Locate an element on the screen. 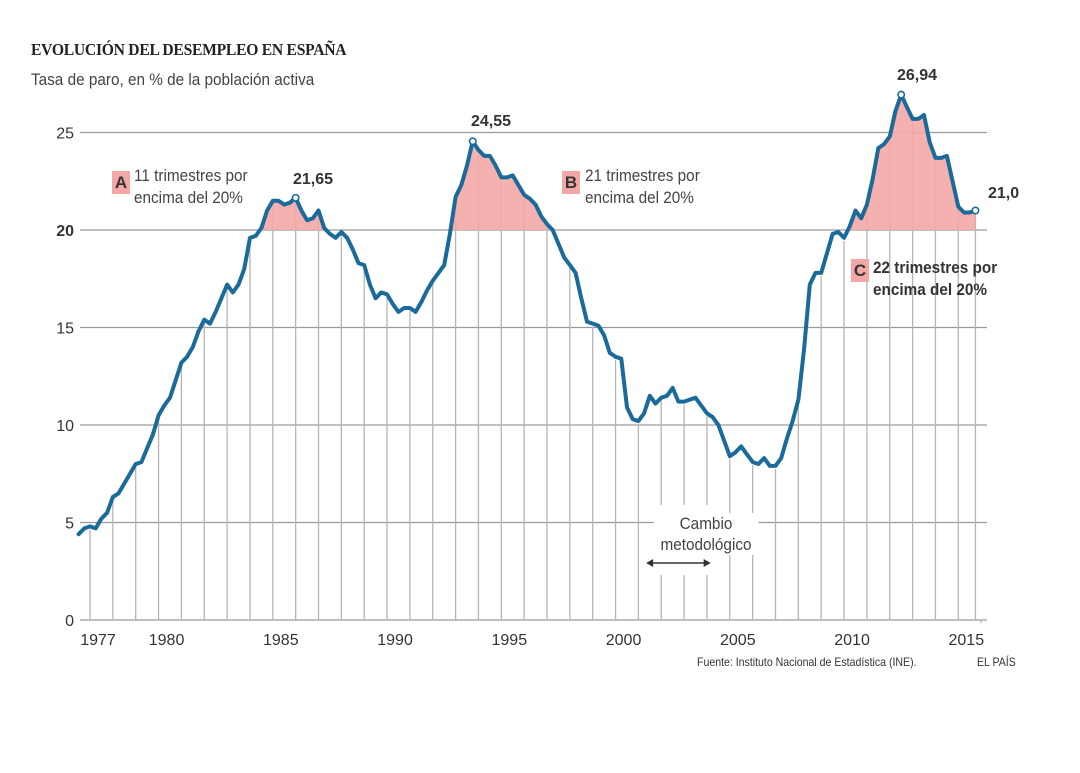 The image size is (1080, 773). annotation-b-line2: encima del 20% is located at coordinates (639, 197).